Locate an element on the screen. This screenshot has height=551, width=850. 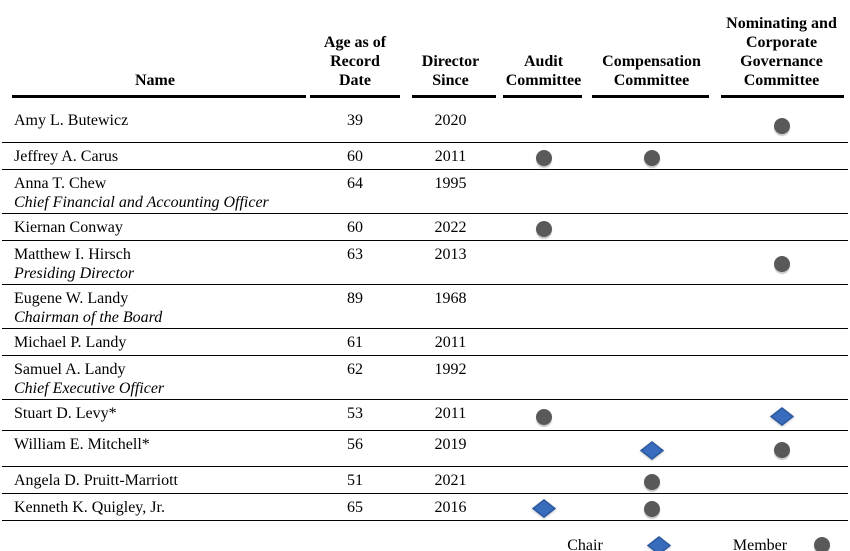
since-value: 2022 is located at coordinates (450, 227).